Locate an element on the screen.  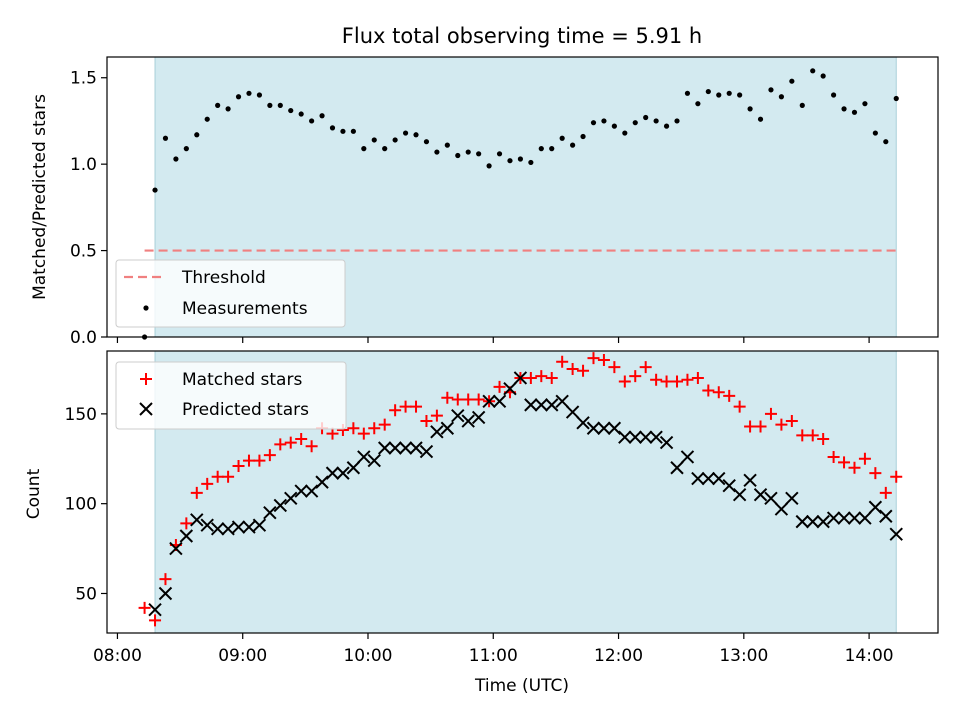
legend-measurements-swatch is located at coordinates (146, 308).